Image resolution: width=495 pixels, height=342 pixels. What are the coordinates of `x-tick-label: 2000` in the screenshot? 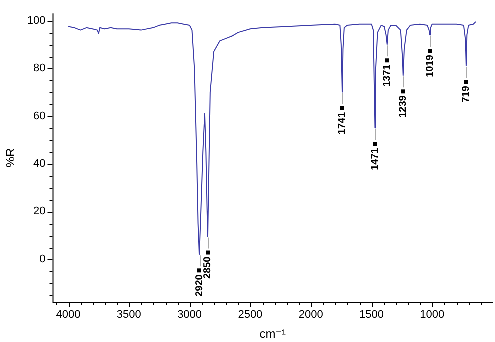 It's located at (311, 315).